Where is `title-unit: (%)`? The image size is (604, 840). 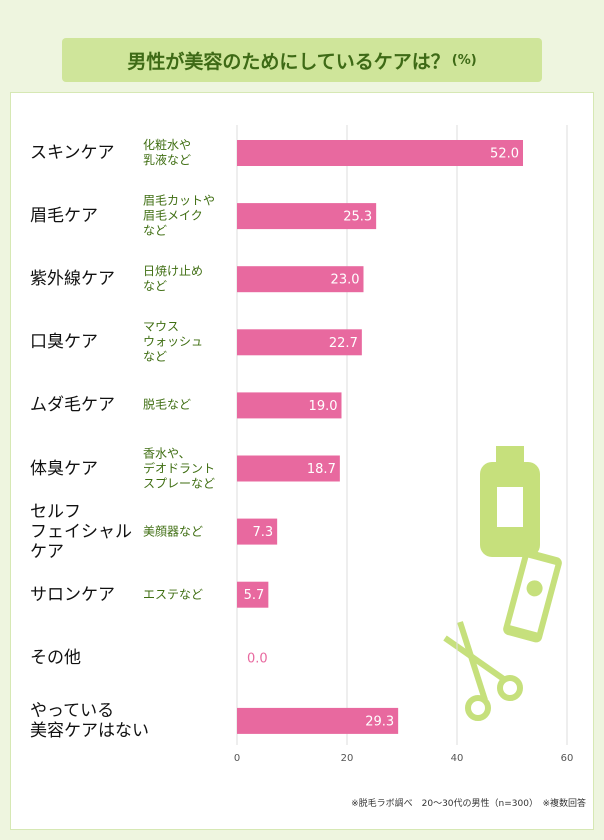
title-unit: (%) is located at coordinates (464, 60).